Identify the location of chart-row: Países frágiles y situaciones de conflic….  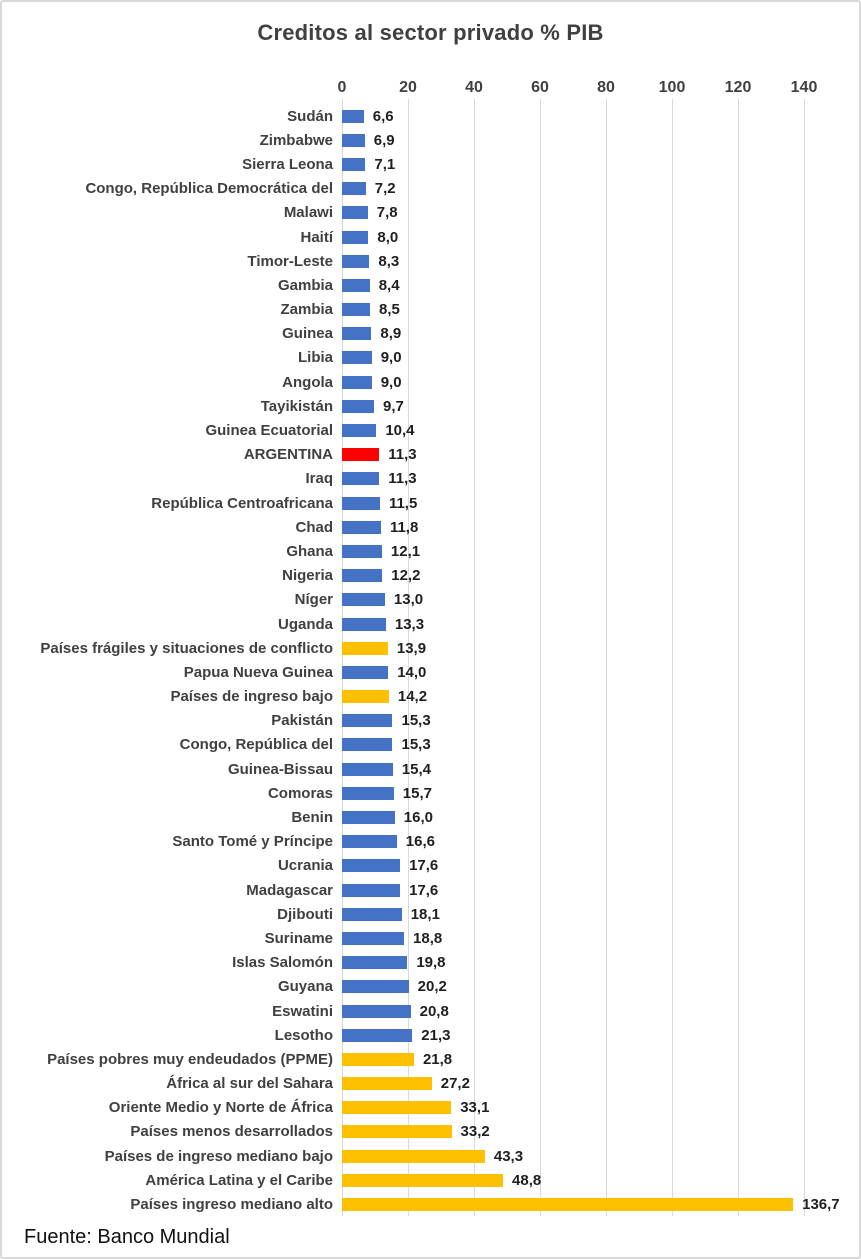
(430, 648).